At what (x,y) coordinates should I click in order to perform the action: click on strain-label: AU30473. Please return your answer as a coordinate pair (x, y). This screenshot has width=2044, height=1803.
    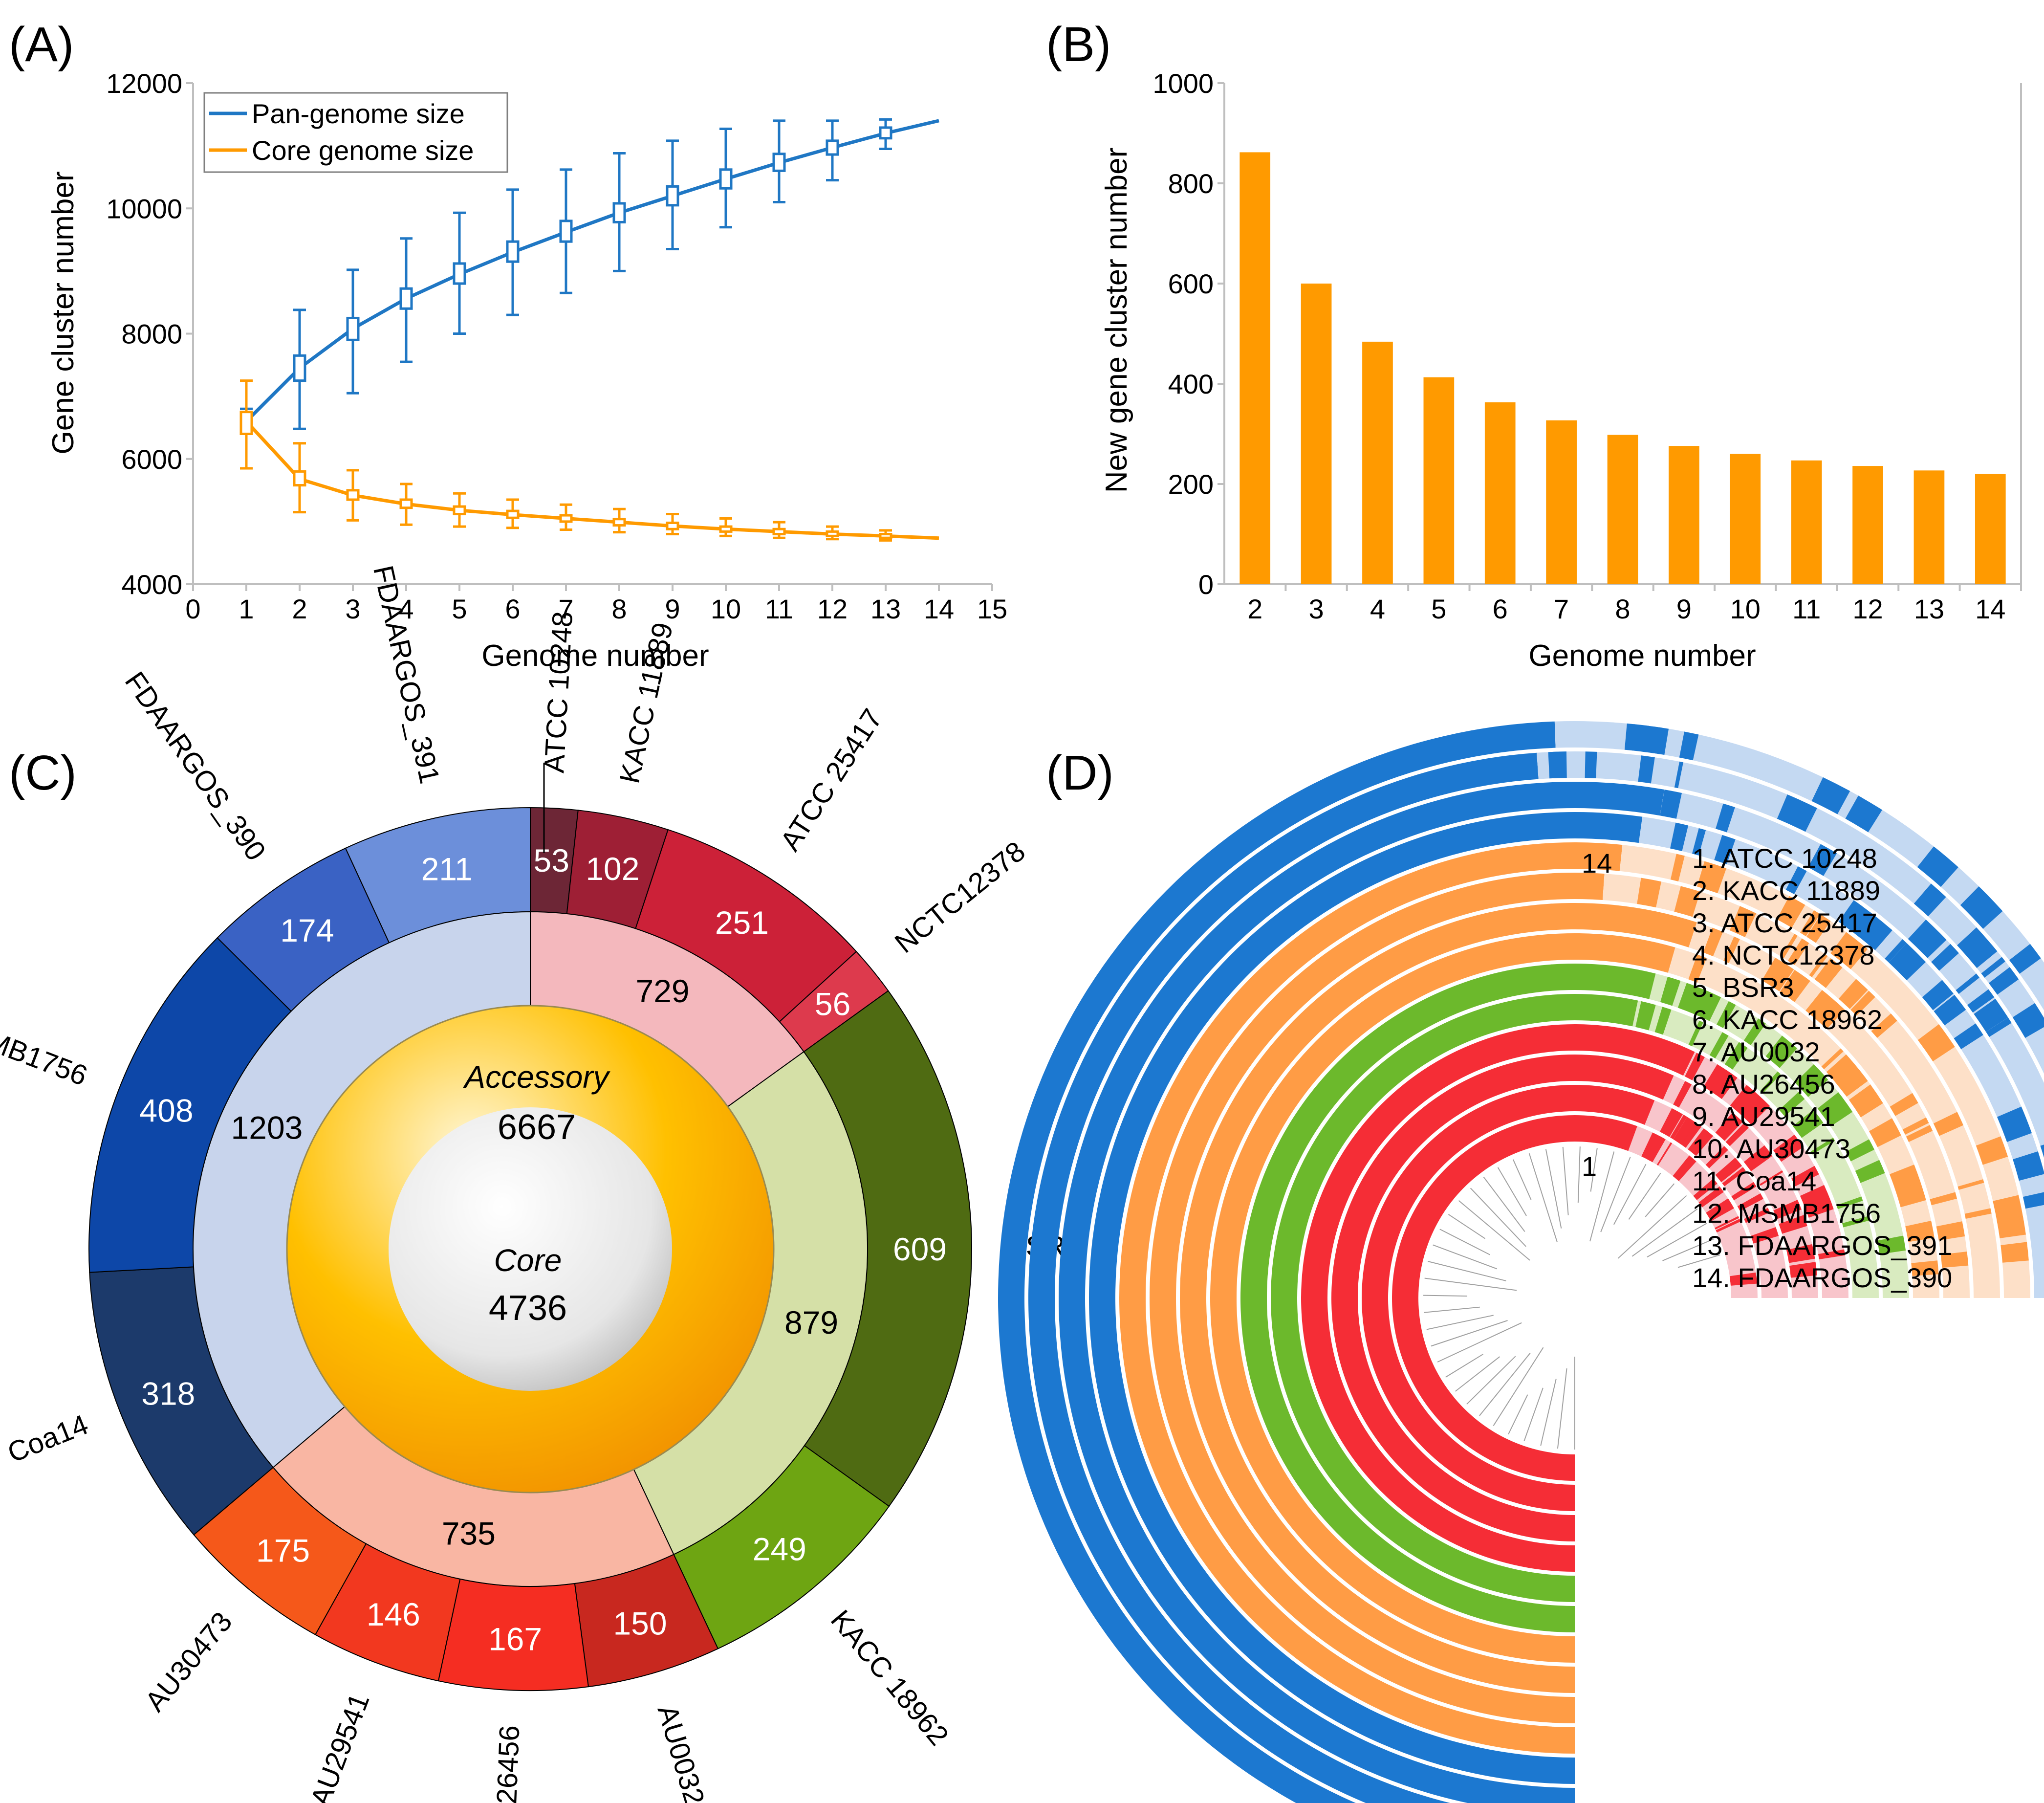
    Looking at the image, I should click on (189, 1661).